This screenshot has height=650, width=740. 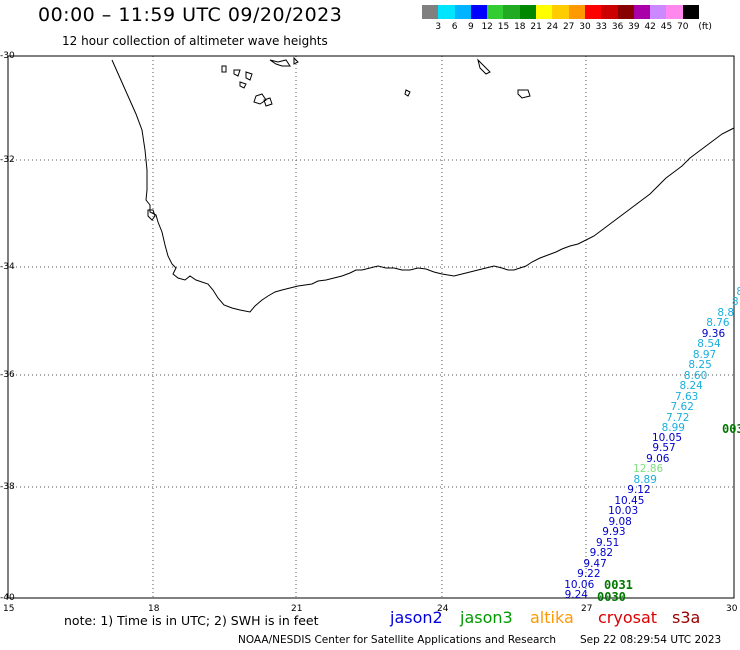 What do you see at coordinates (552, 617) in the screenshot?
I see `legend-entry-altika: altika` at bounding box center [552, 617].